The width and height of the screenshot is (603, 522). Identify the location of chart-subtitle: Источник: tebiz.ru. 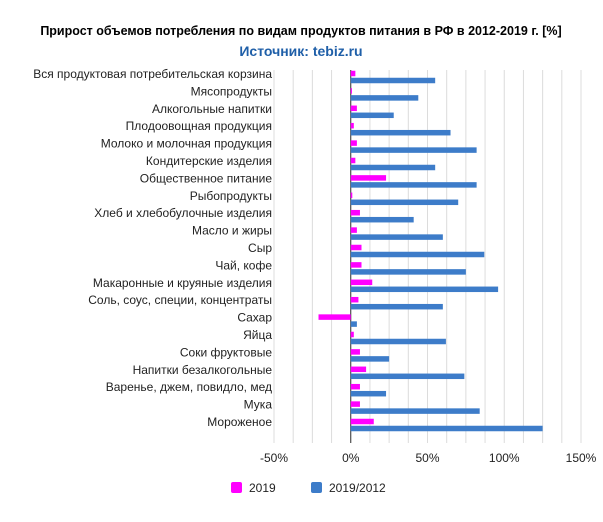
(300, 51).